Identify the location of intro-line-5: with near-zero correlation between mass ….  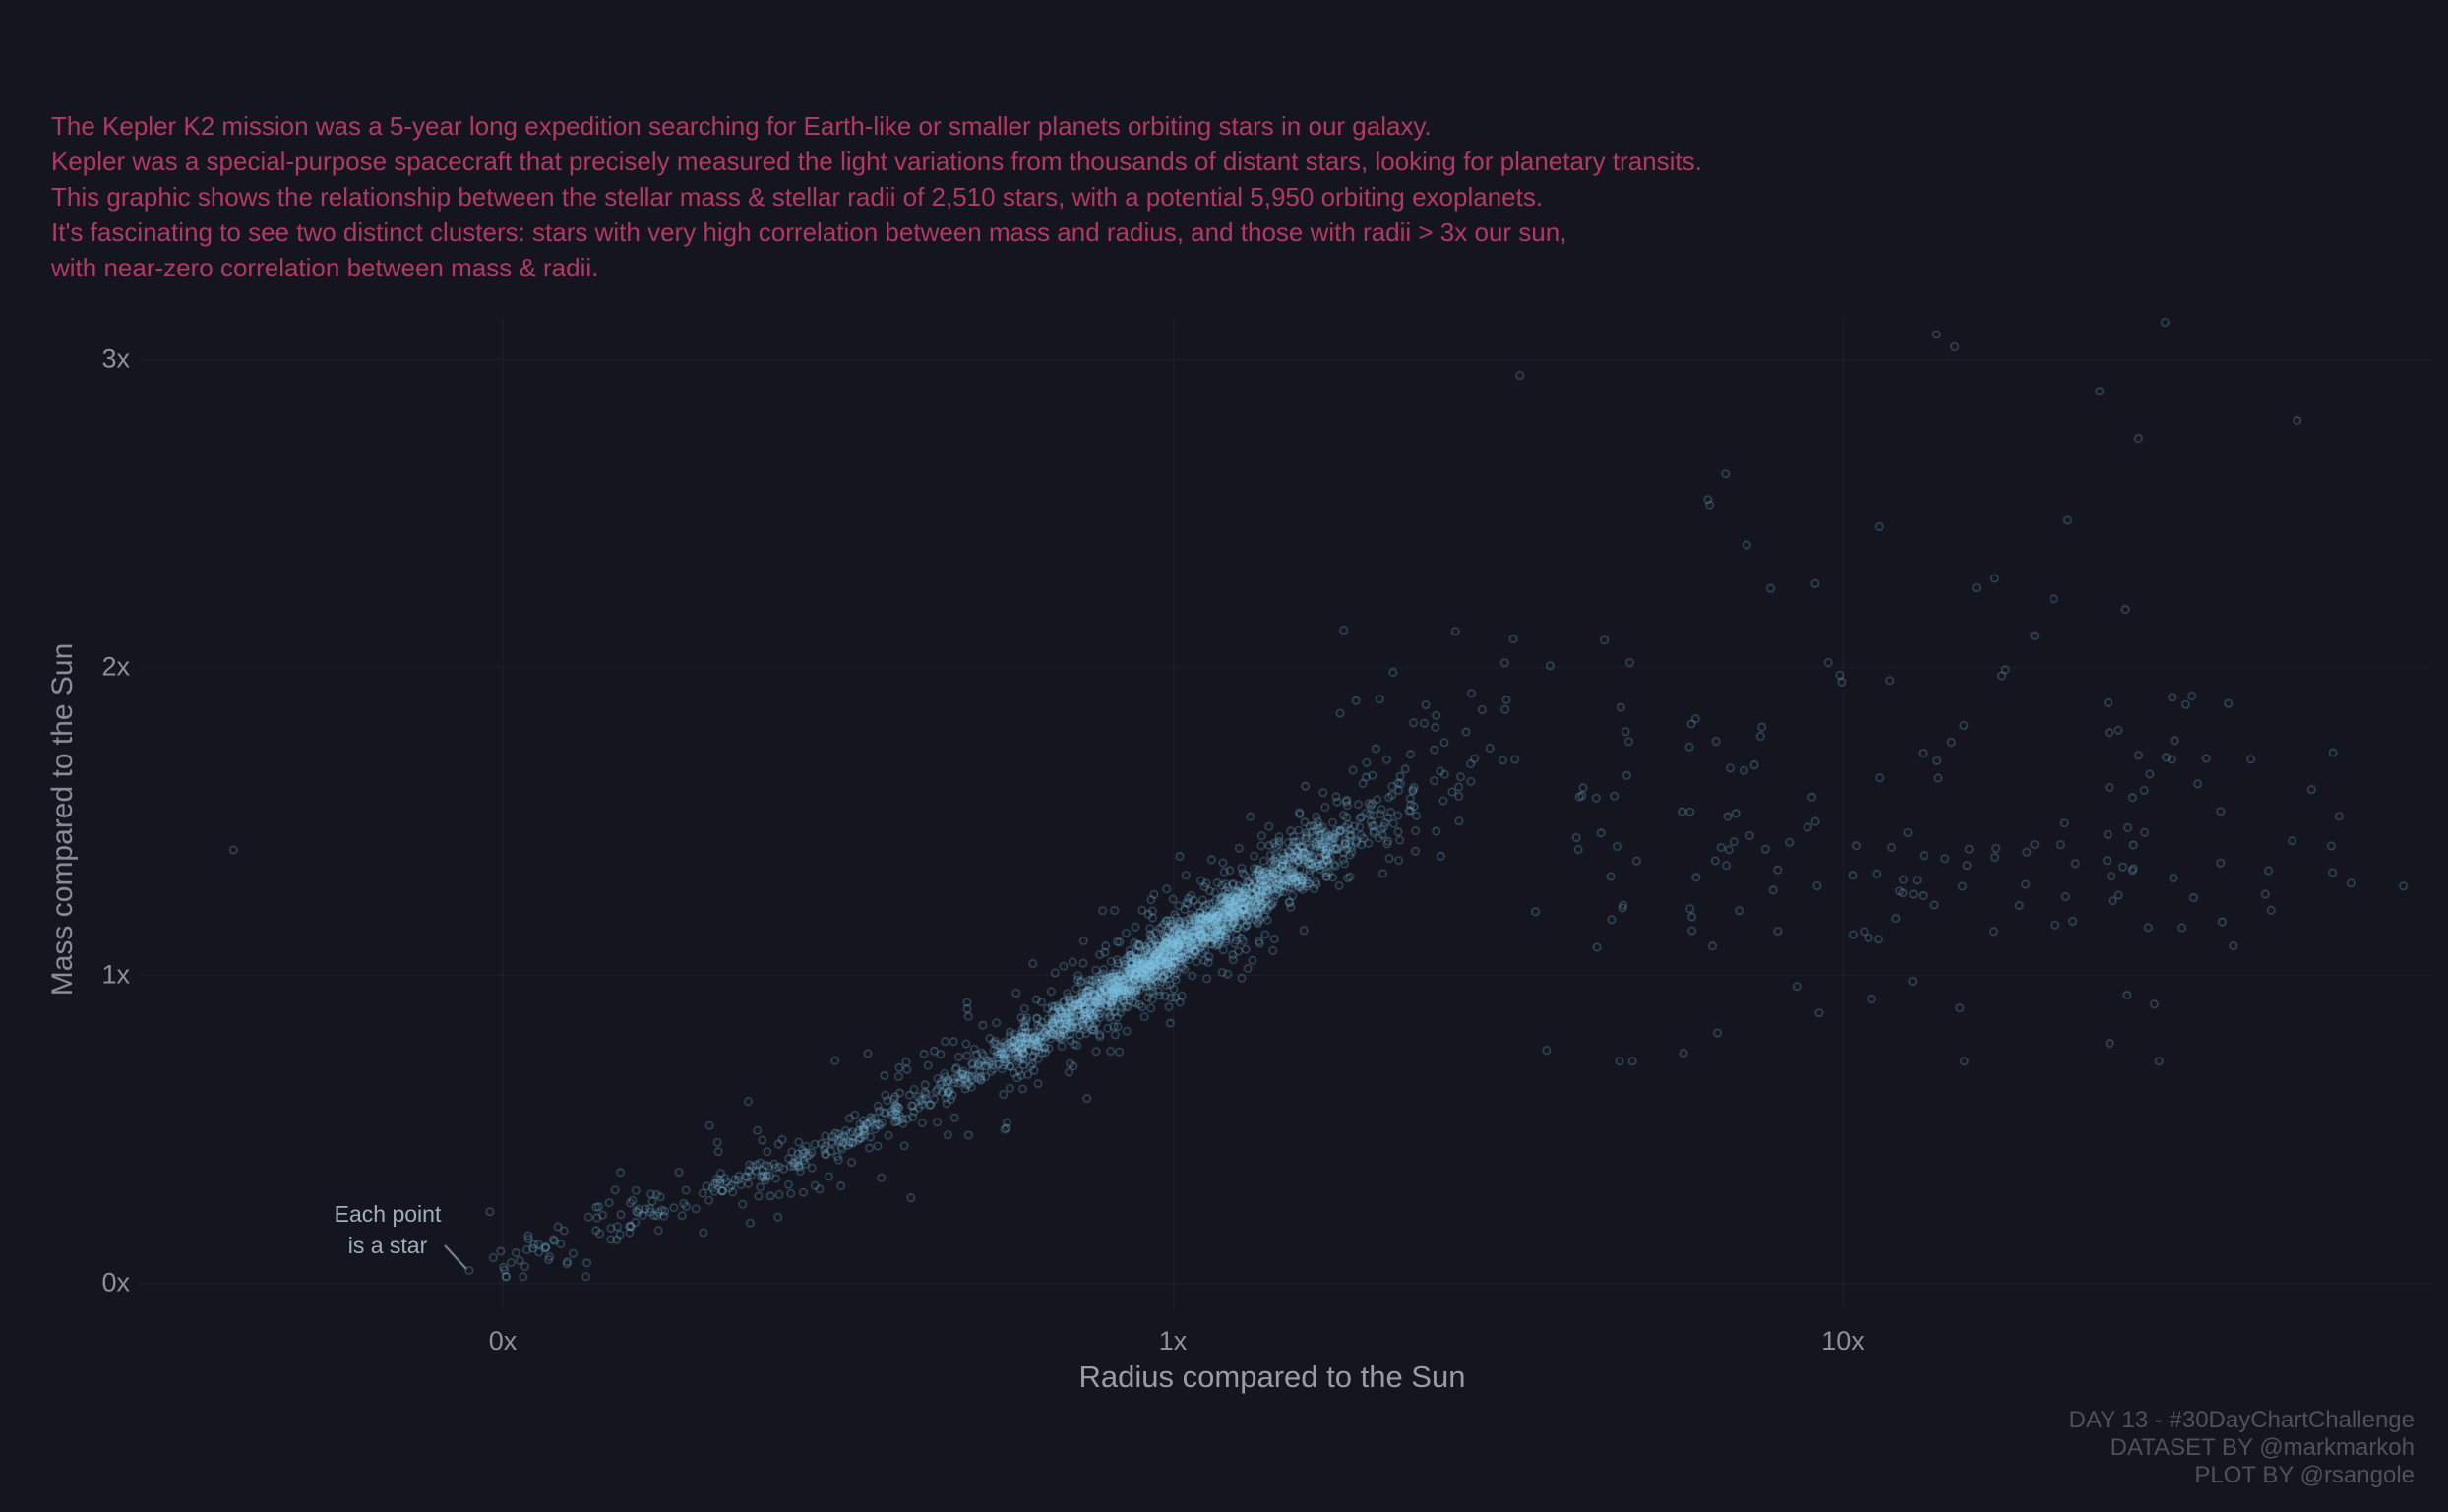
(325, 268).